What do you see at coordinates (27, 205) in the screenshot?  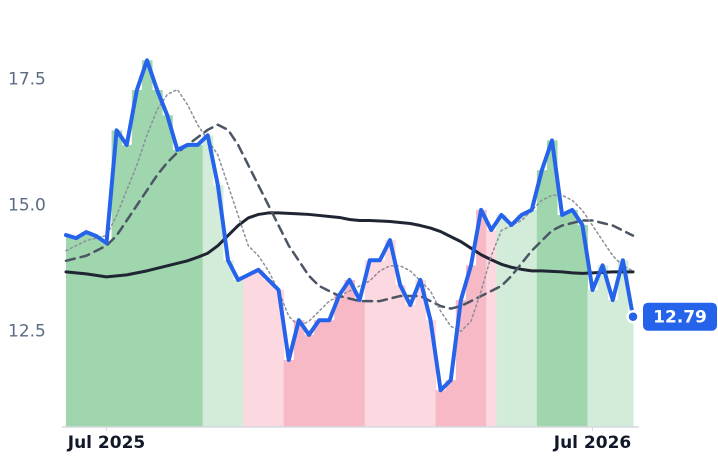 I see `y-tick-label: 15.0` at bounding box center [27, 205].